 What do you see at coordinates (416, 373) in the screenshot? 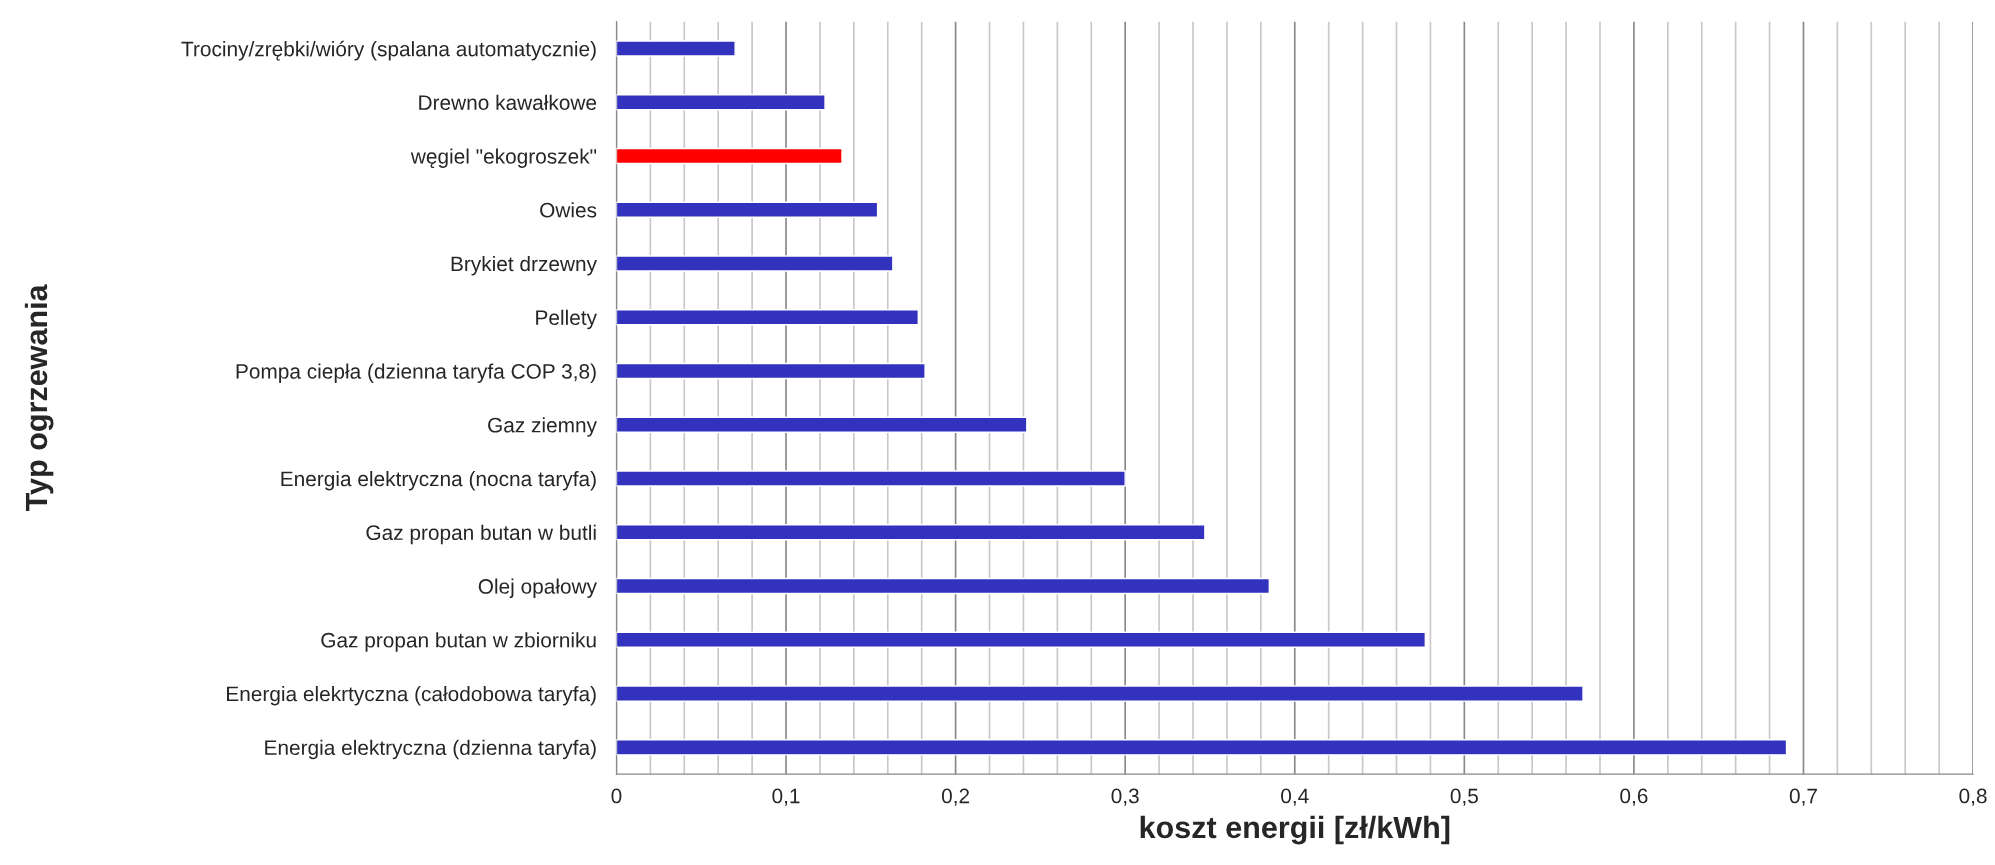
I see `y-tick-label: Pompa ciepła (dzienna taryfa COP 3,8)` at bounding box center [416, 373].